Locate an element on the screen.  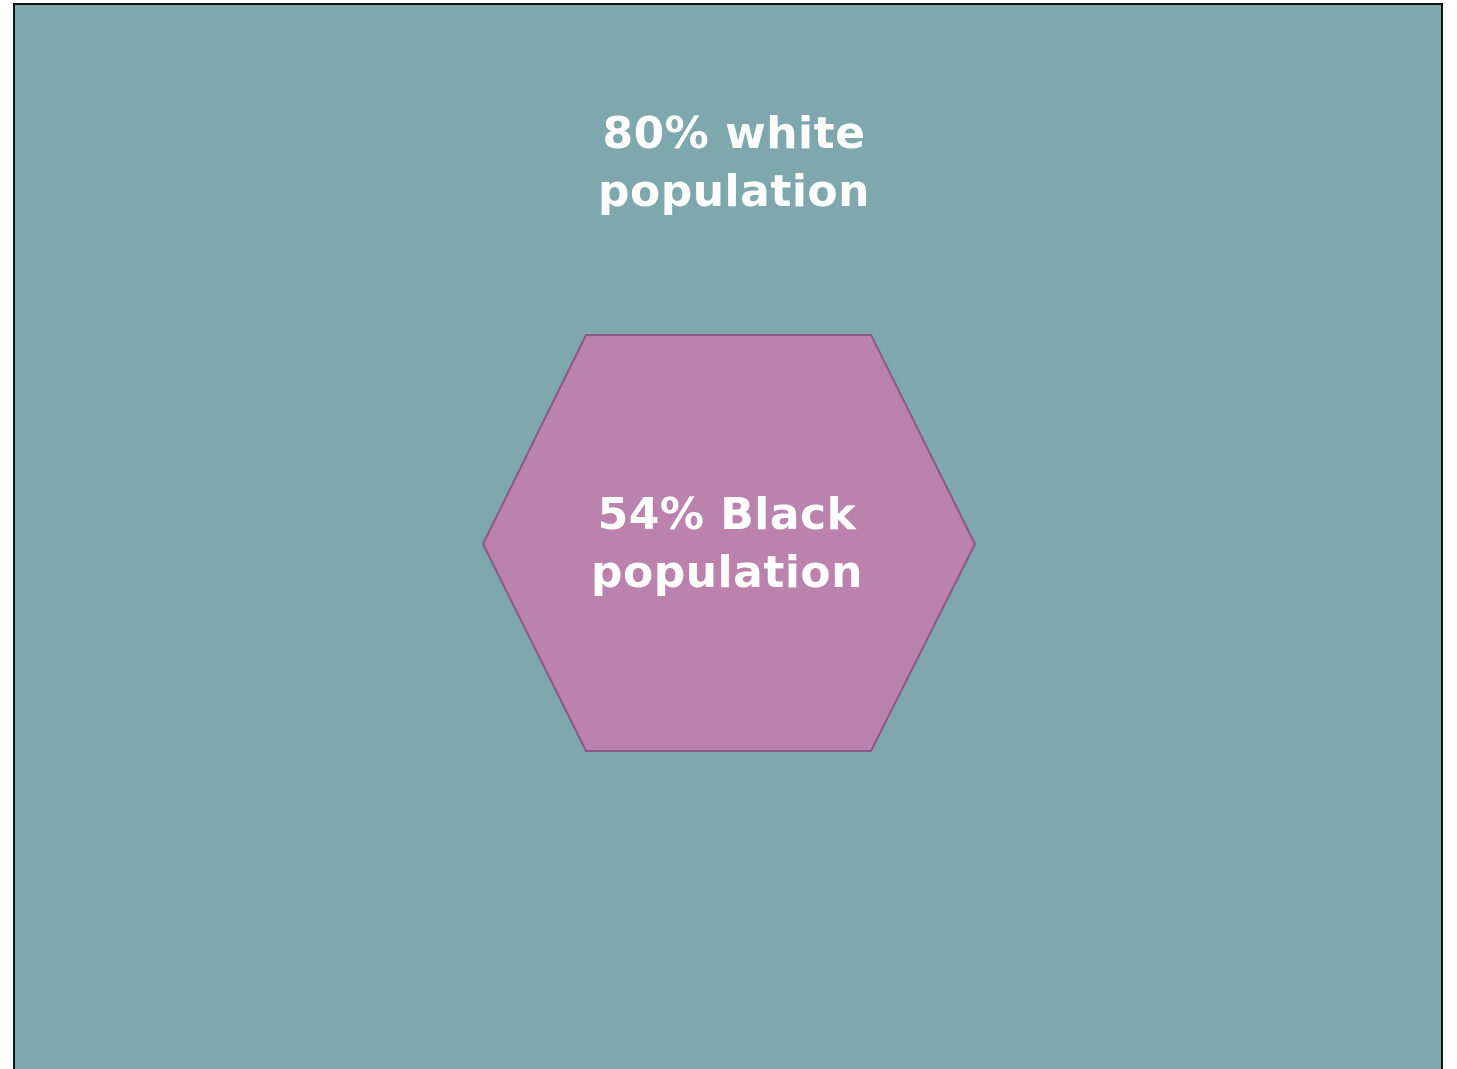
white-population-label: 80% white population is located at coordinates (728, 163).